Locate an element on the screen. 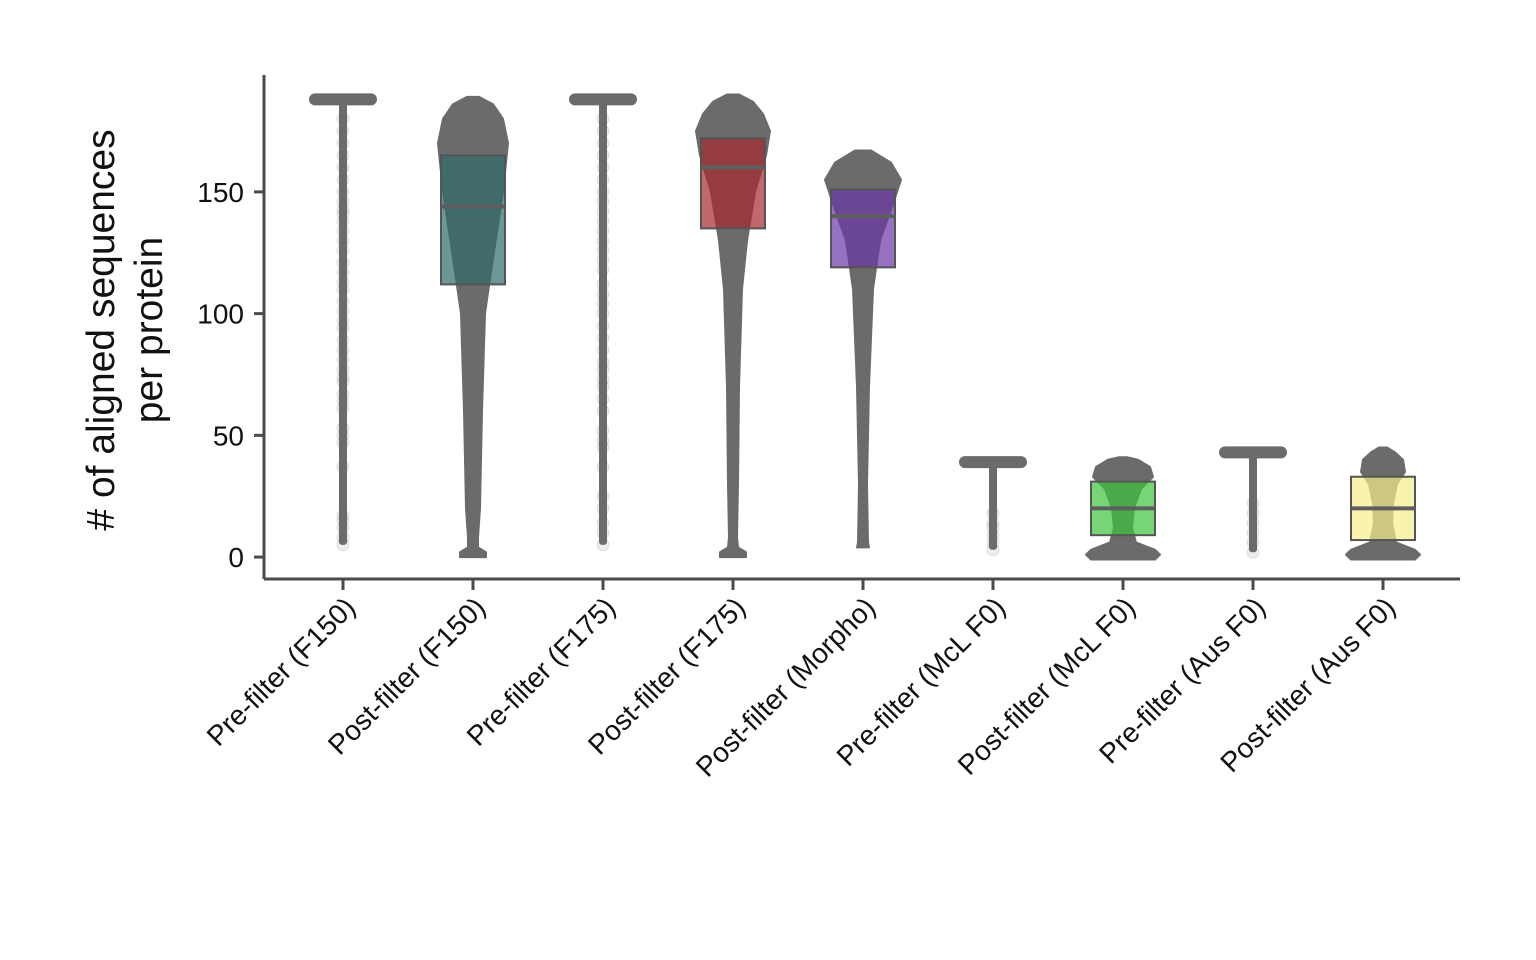 The width and height of the screenshot is (1536, 960). y-axis-label: # of aligned sequences is located at coordinates (101, 329).